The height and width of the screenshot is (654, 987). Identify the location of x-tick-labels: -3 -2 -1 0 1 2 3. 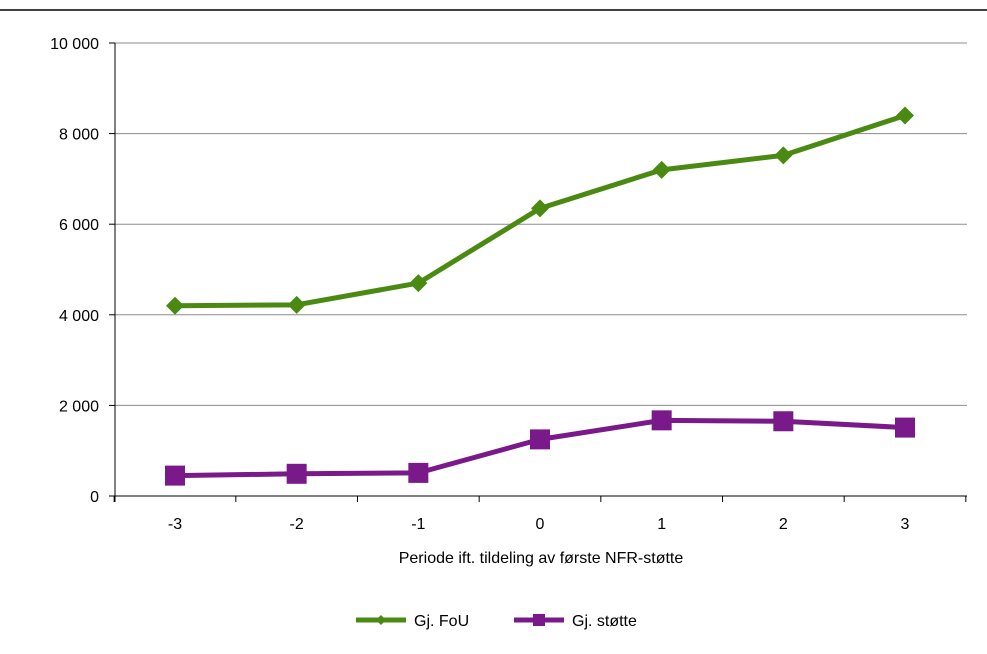
(539, 524).